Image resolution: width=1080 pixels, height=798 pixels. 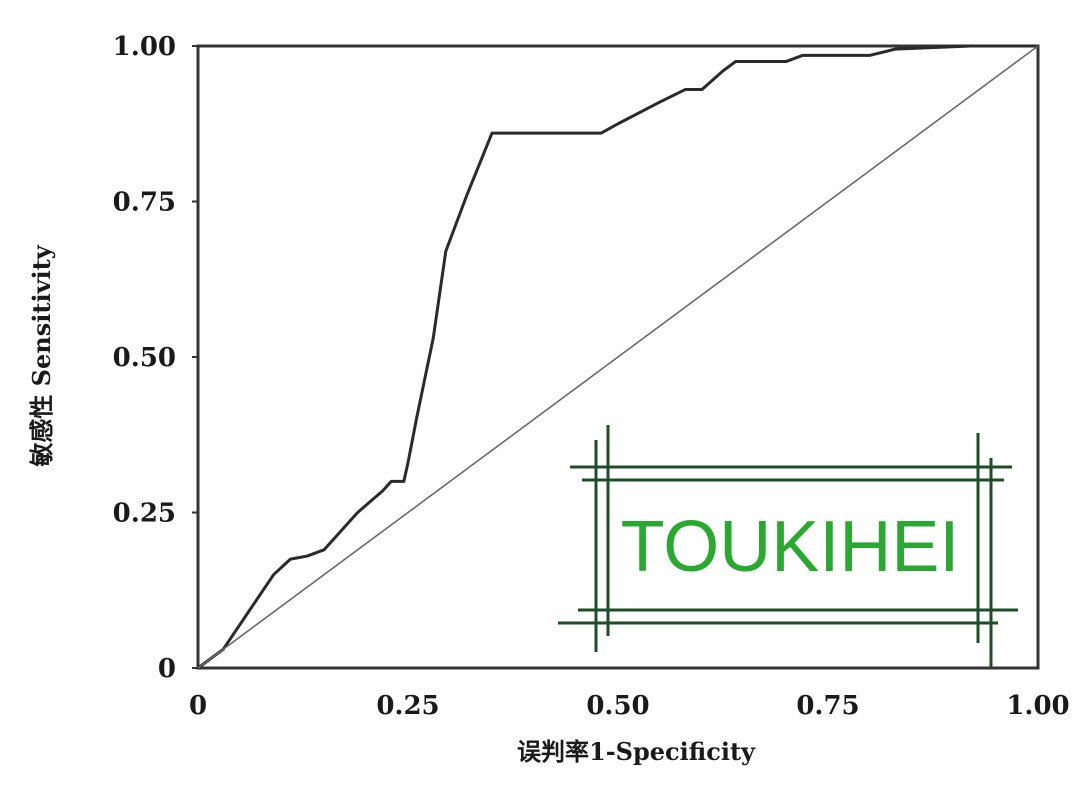 I want to click on x-tick-label: 1.00, so click(x=1037, y=706).